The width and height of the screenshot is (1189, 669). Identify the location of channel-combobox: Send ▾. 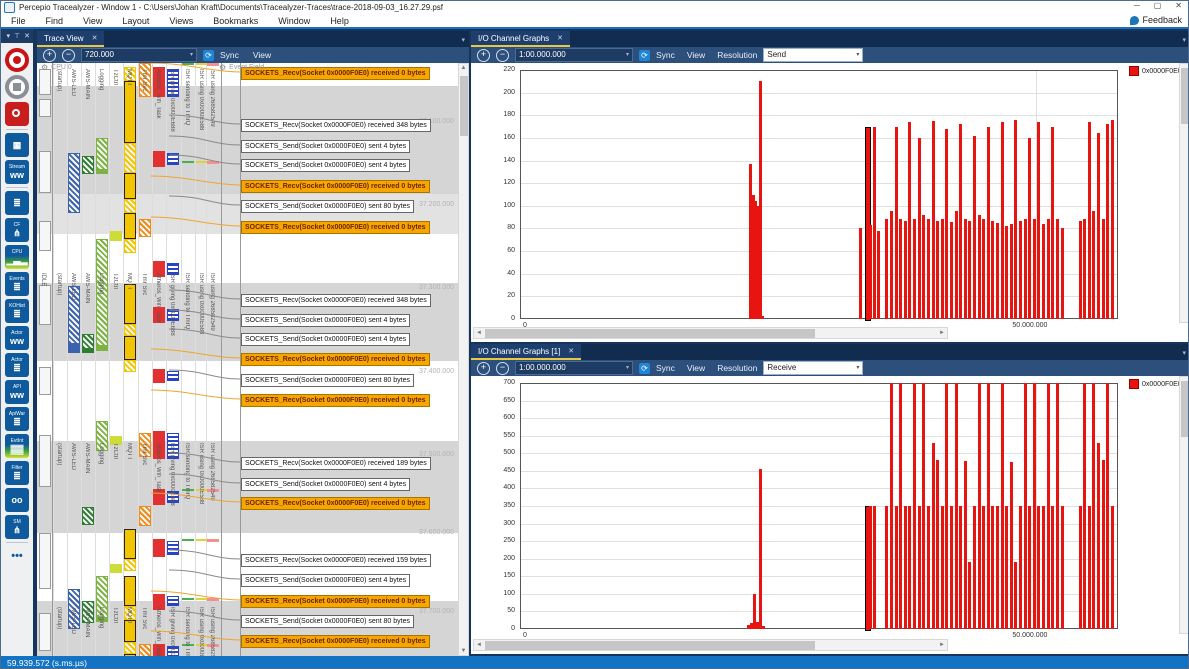
(813, 55).